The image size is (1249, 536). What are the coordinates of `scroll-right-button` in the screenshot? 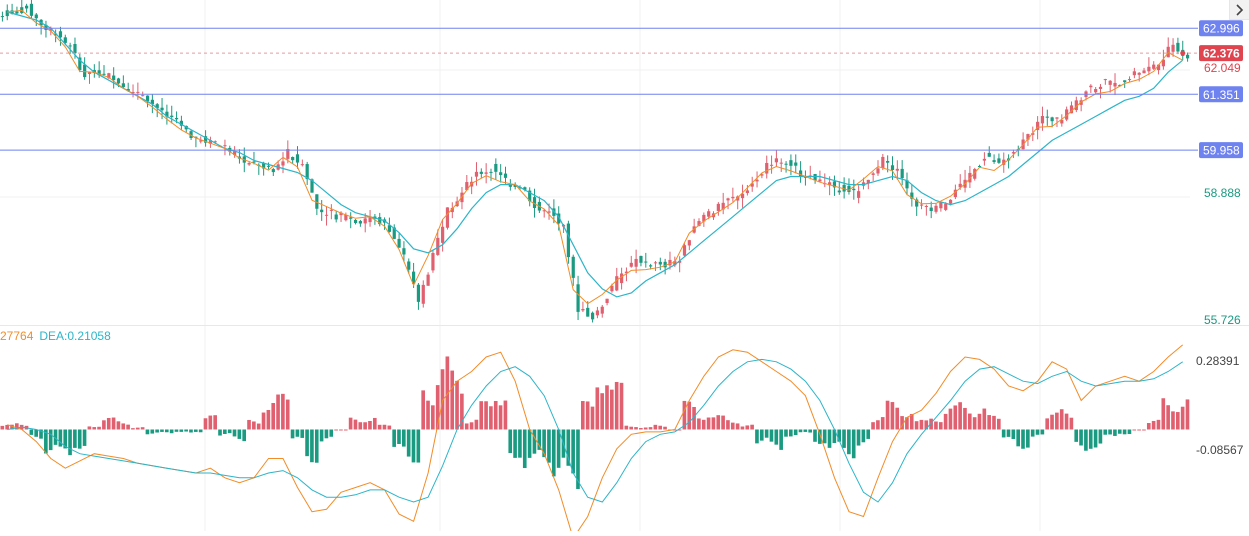 It's located at (1239, 10).